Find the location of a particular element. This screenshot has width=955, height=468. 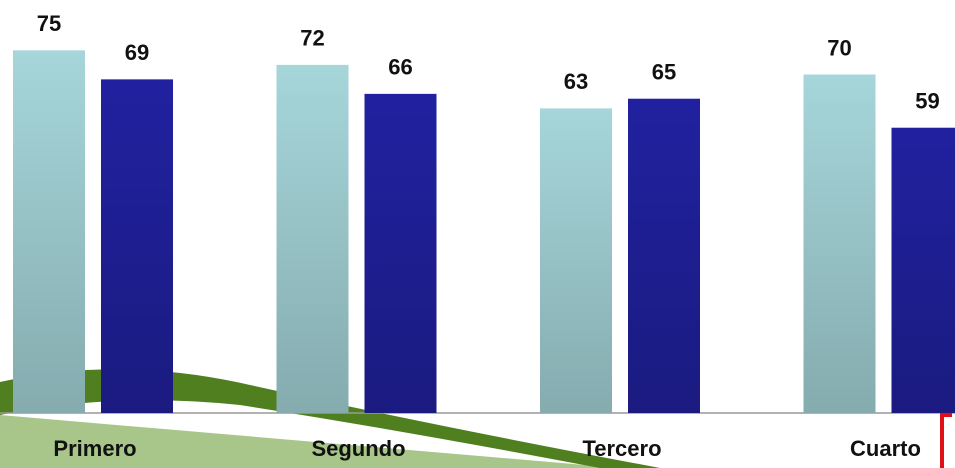

bracket is located at coordinates (946, 440).